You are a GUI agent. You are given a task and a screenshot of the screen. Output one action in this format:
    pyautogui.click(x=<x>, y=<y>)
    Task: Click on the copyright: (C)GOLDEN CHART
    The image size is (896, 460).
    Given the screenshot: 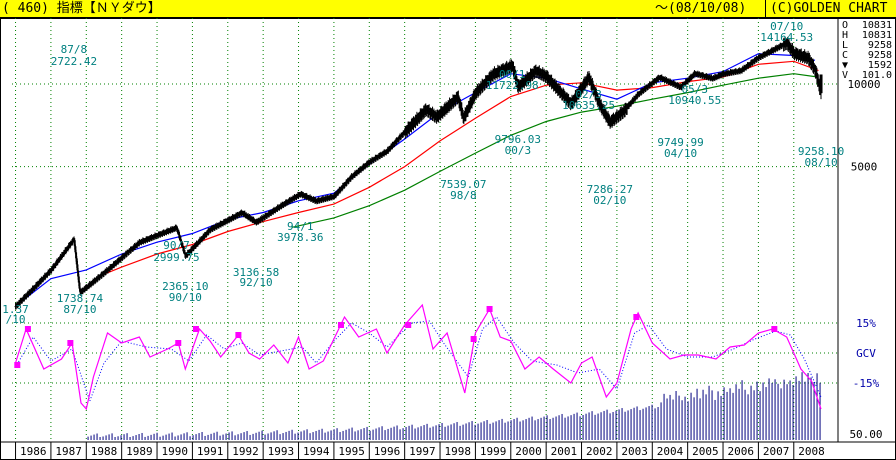 What is the action you would take?
    pyautogui.click(x=826, y=9)
    